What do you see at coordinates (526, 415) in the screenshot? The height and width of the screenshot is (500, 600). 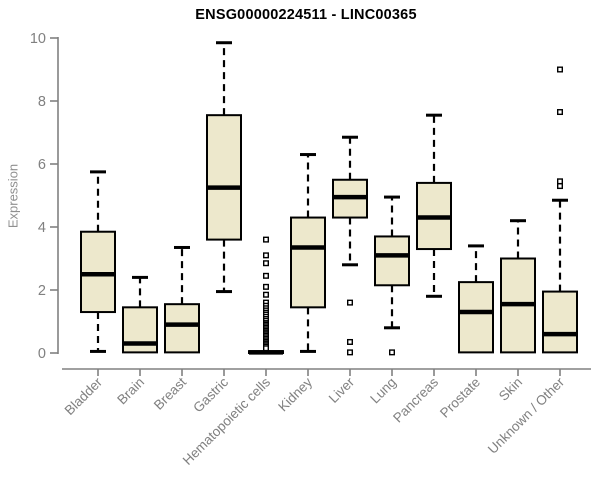 I see `x-tick-label-unknown-other: Unknown / Other` at bounding box center [526, 415].